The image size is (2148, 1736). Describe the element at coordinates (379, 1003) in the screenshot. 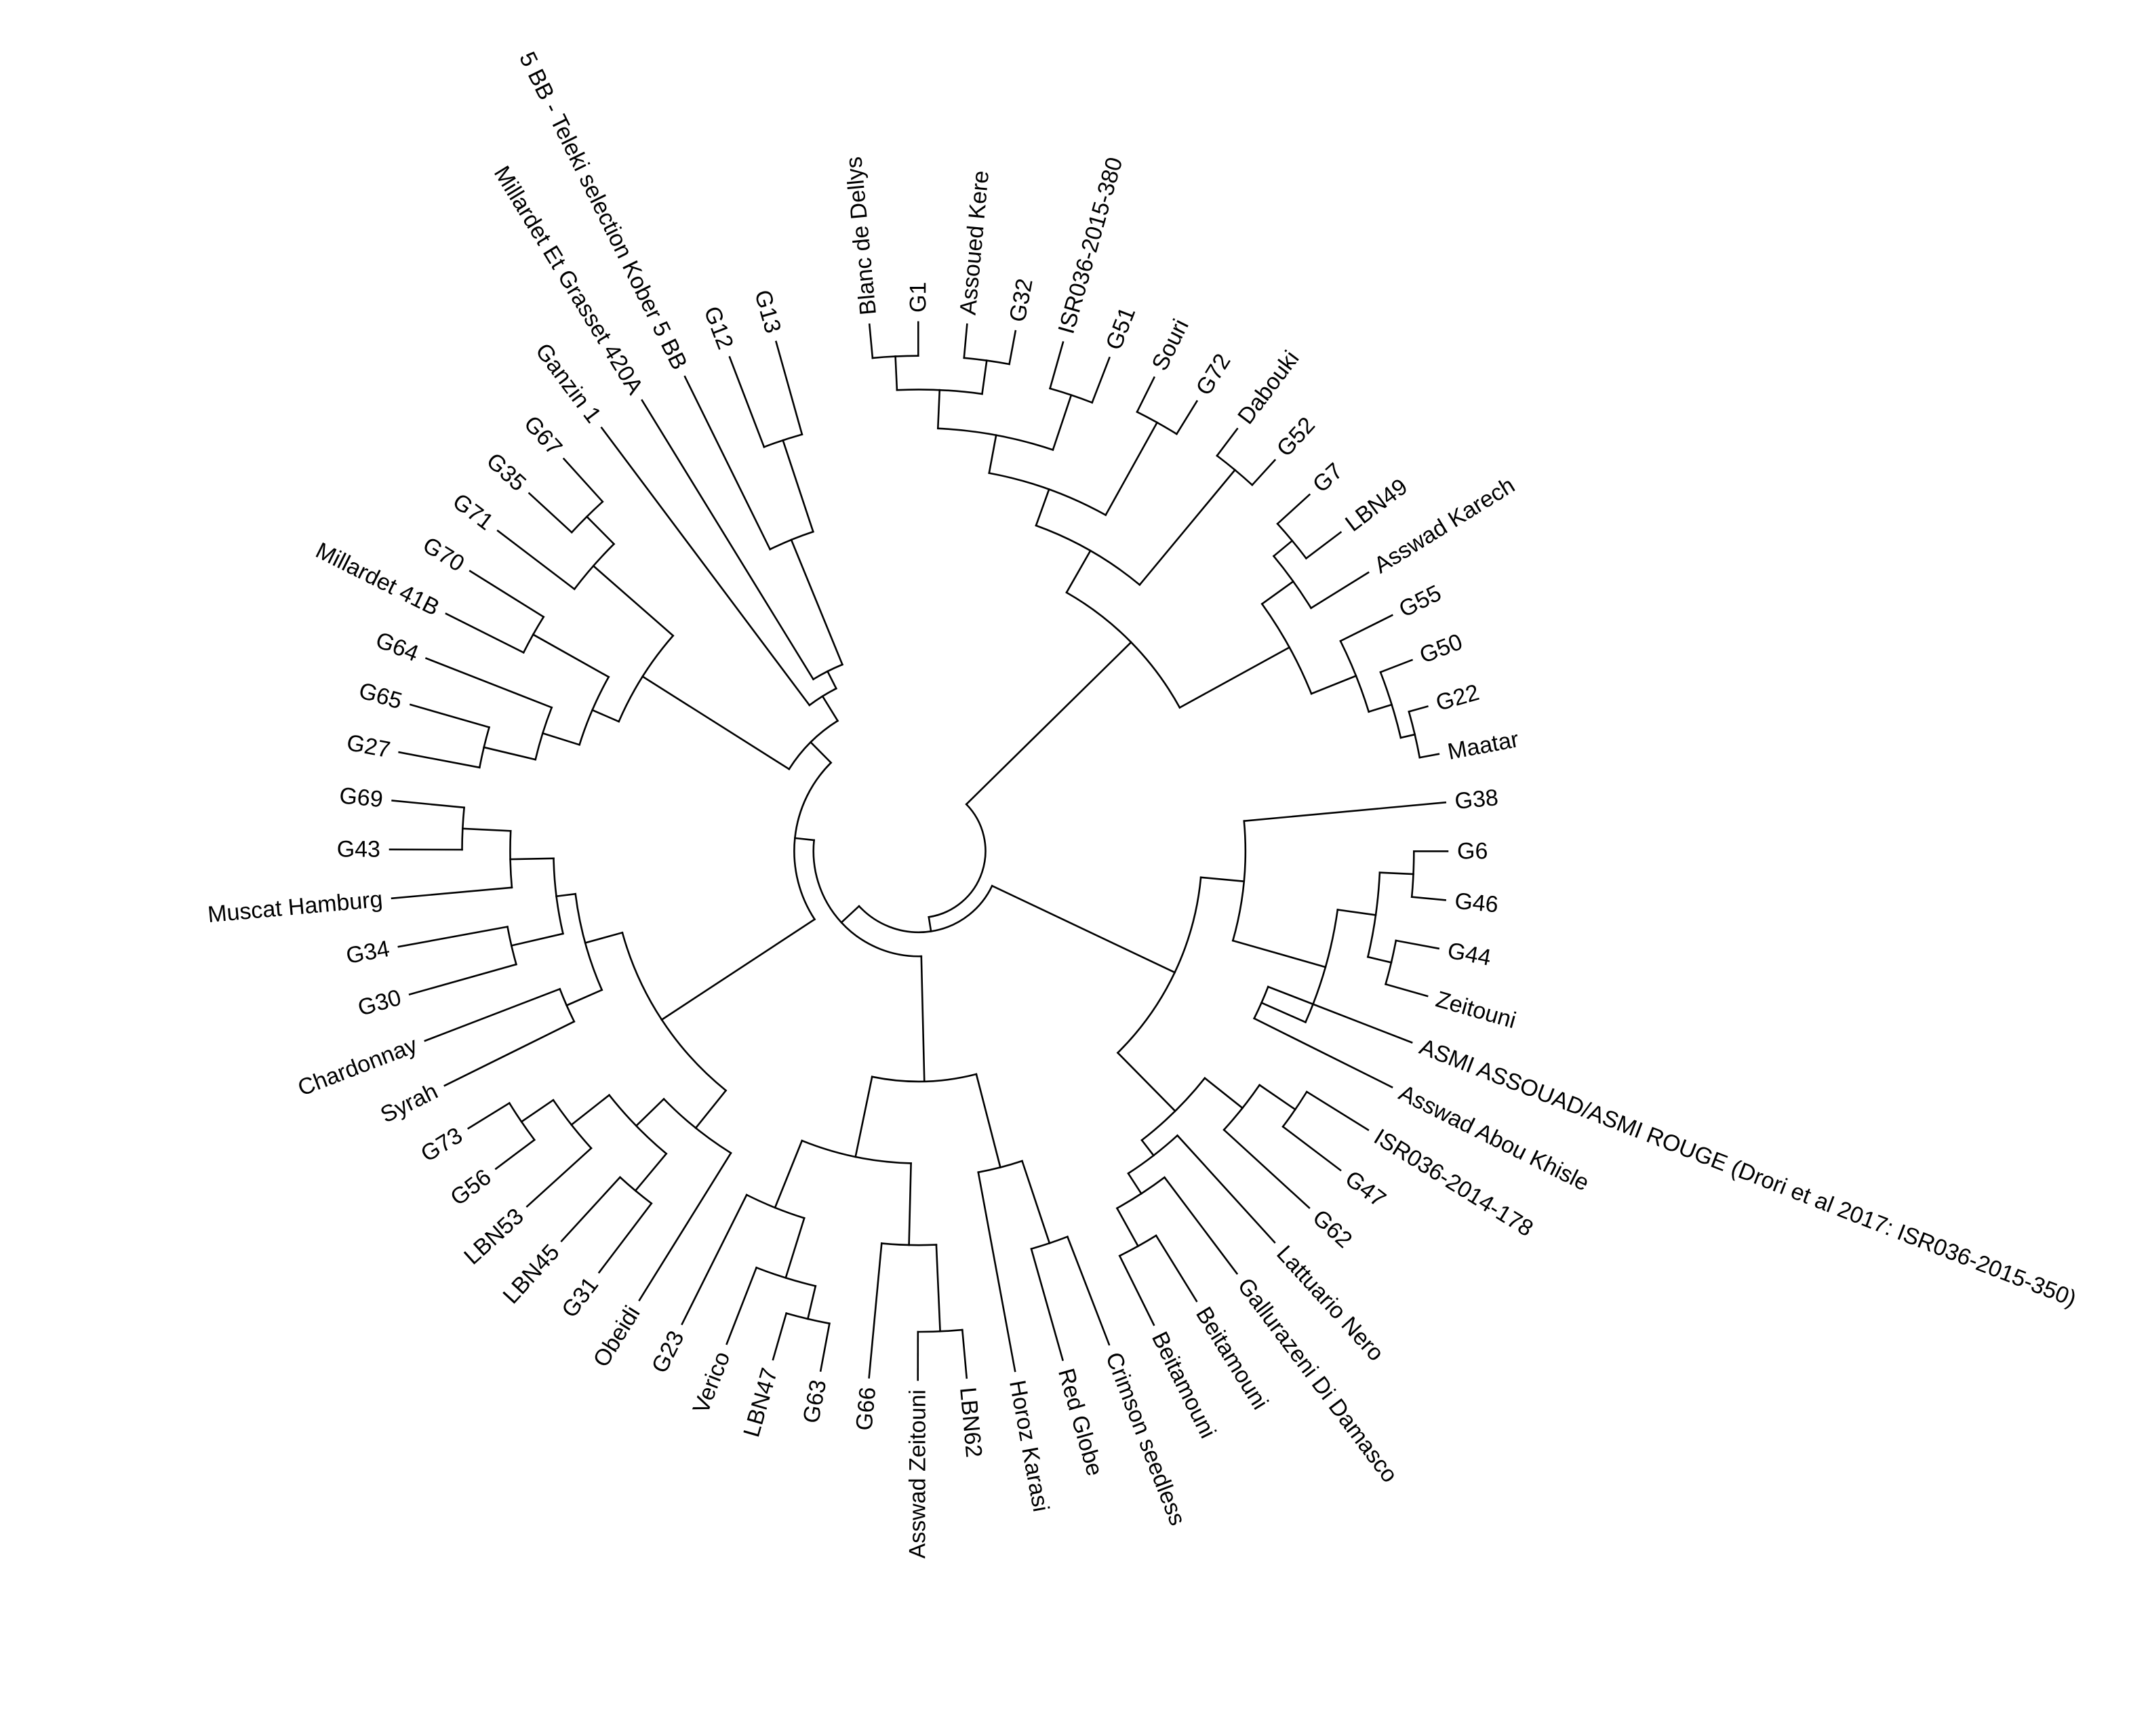

I see `leaf-label: G30` at that location.